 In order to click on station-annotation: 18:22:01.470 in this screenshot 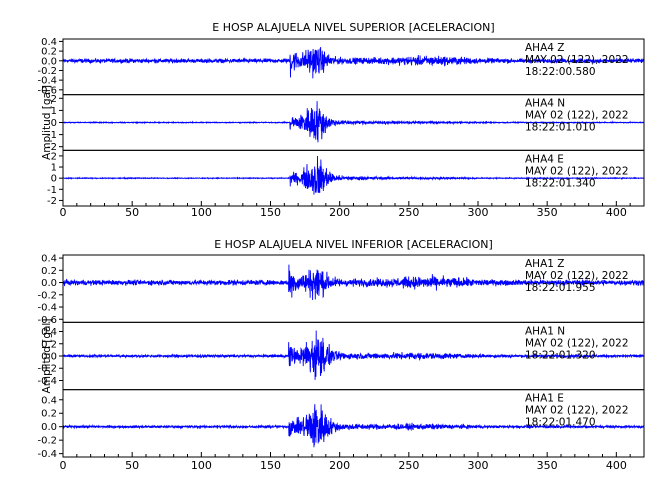, I will do `click(560, 423)`.